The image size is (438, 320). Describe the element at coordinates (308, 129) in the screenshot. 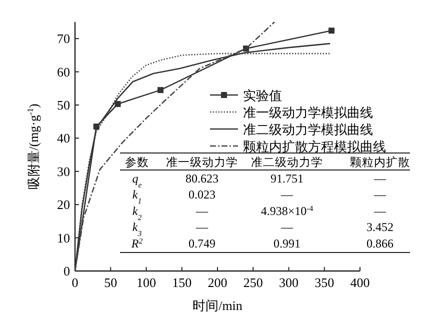

I see `legend-label: 准二级动力学模拟曲线` at that location.